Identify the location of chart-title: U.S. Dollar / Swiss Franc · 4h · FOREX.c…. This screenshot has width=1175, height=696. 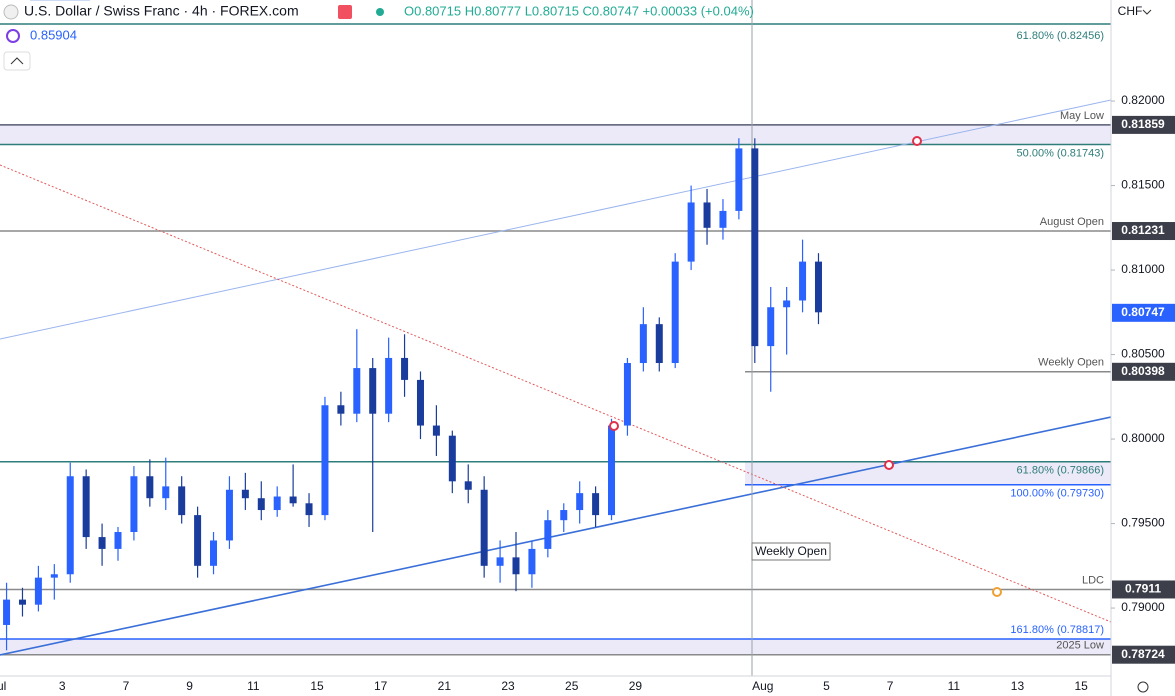
(161, 11).